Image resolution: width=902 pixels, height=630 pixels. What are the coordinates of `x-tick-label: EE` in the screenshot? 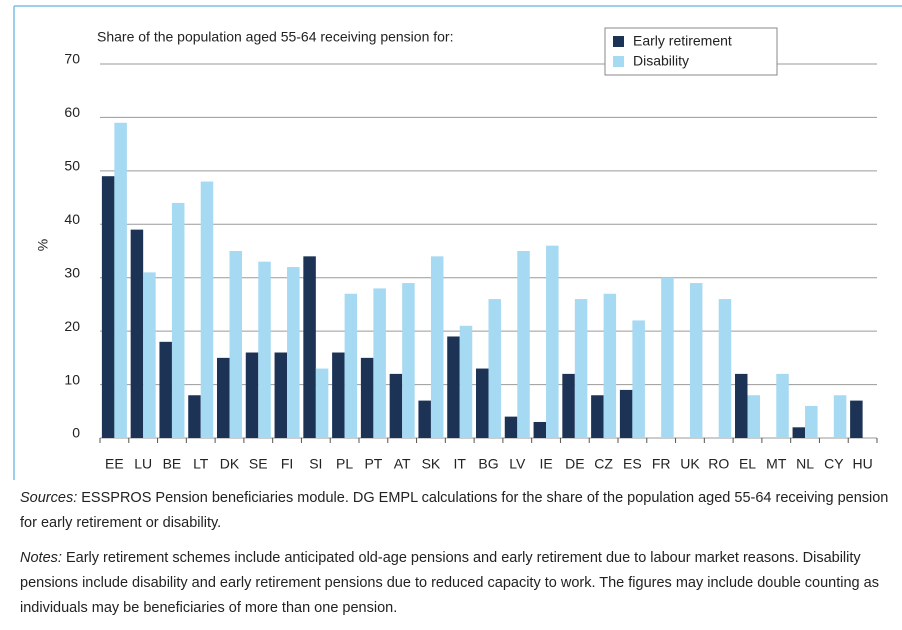 It's located at (114, 464).